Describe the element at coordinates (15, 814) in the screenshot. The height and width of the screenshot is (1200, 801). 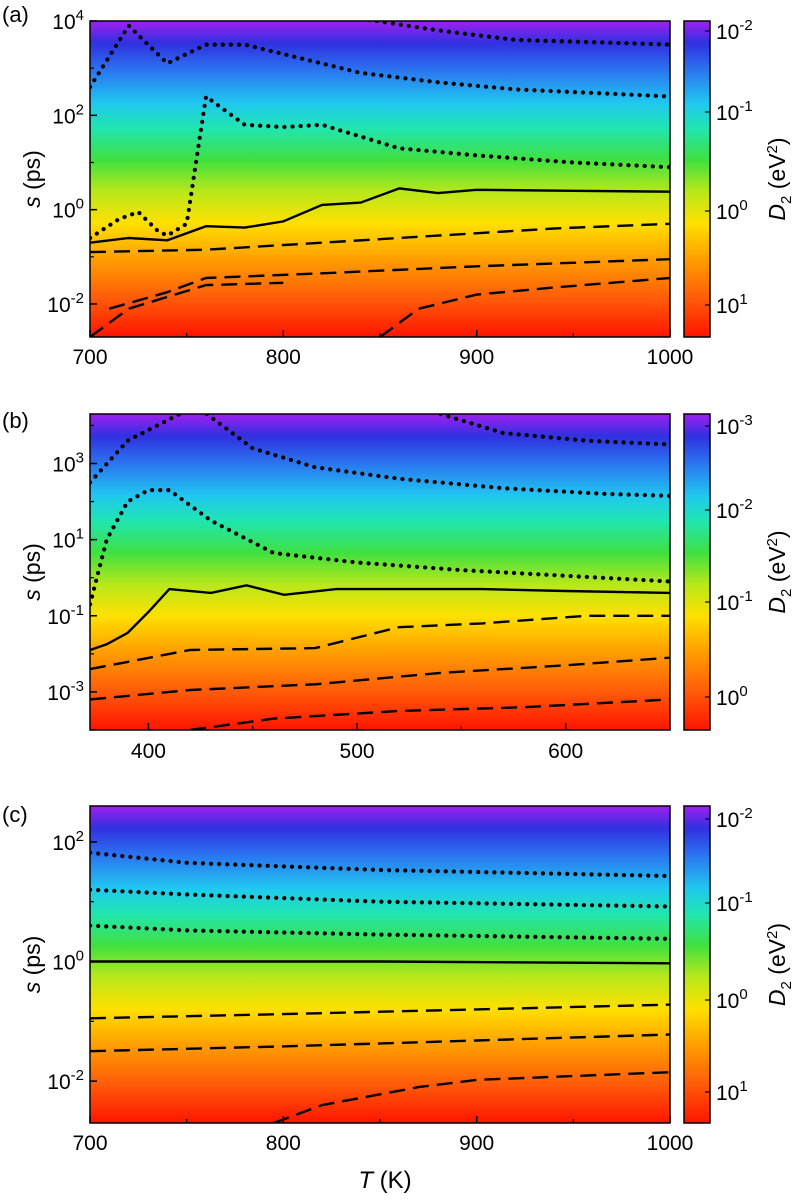
I see `panel-label: (c)` at that location.